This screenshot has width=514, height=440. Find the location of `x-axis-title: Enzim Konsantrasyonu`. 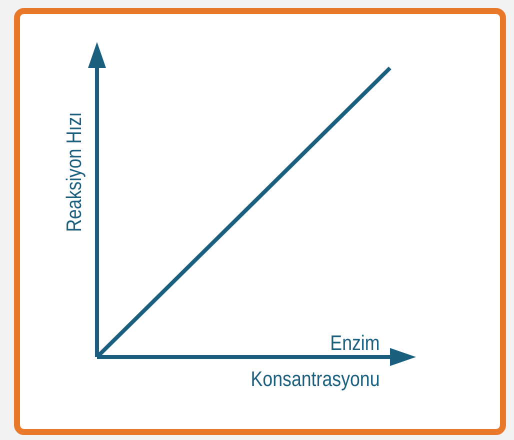

x-axis-title: Enzim Konsantrasyonu is located at coordinates (315, 362).